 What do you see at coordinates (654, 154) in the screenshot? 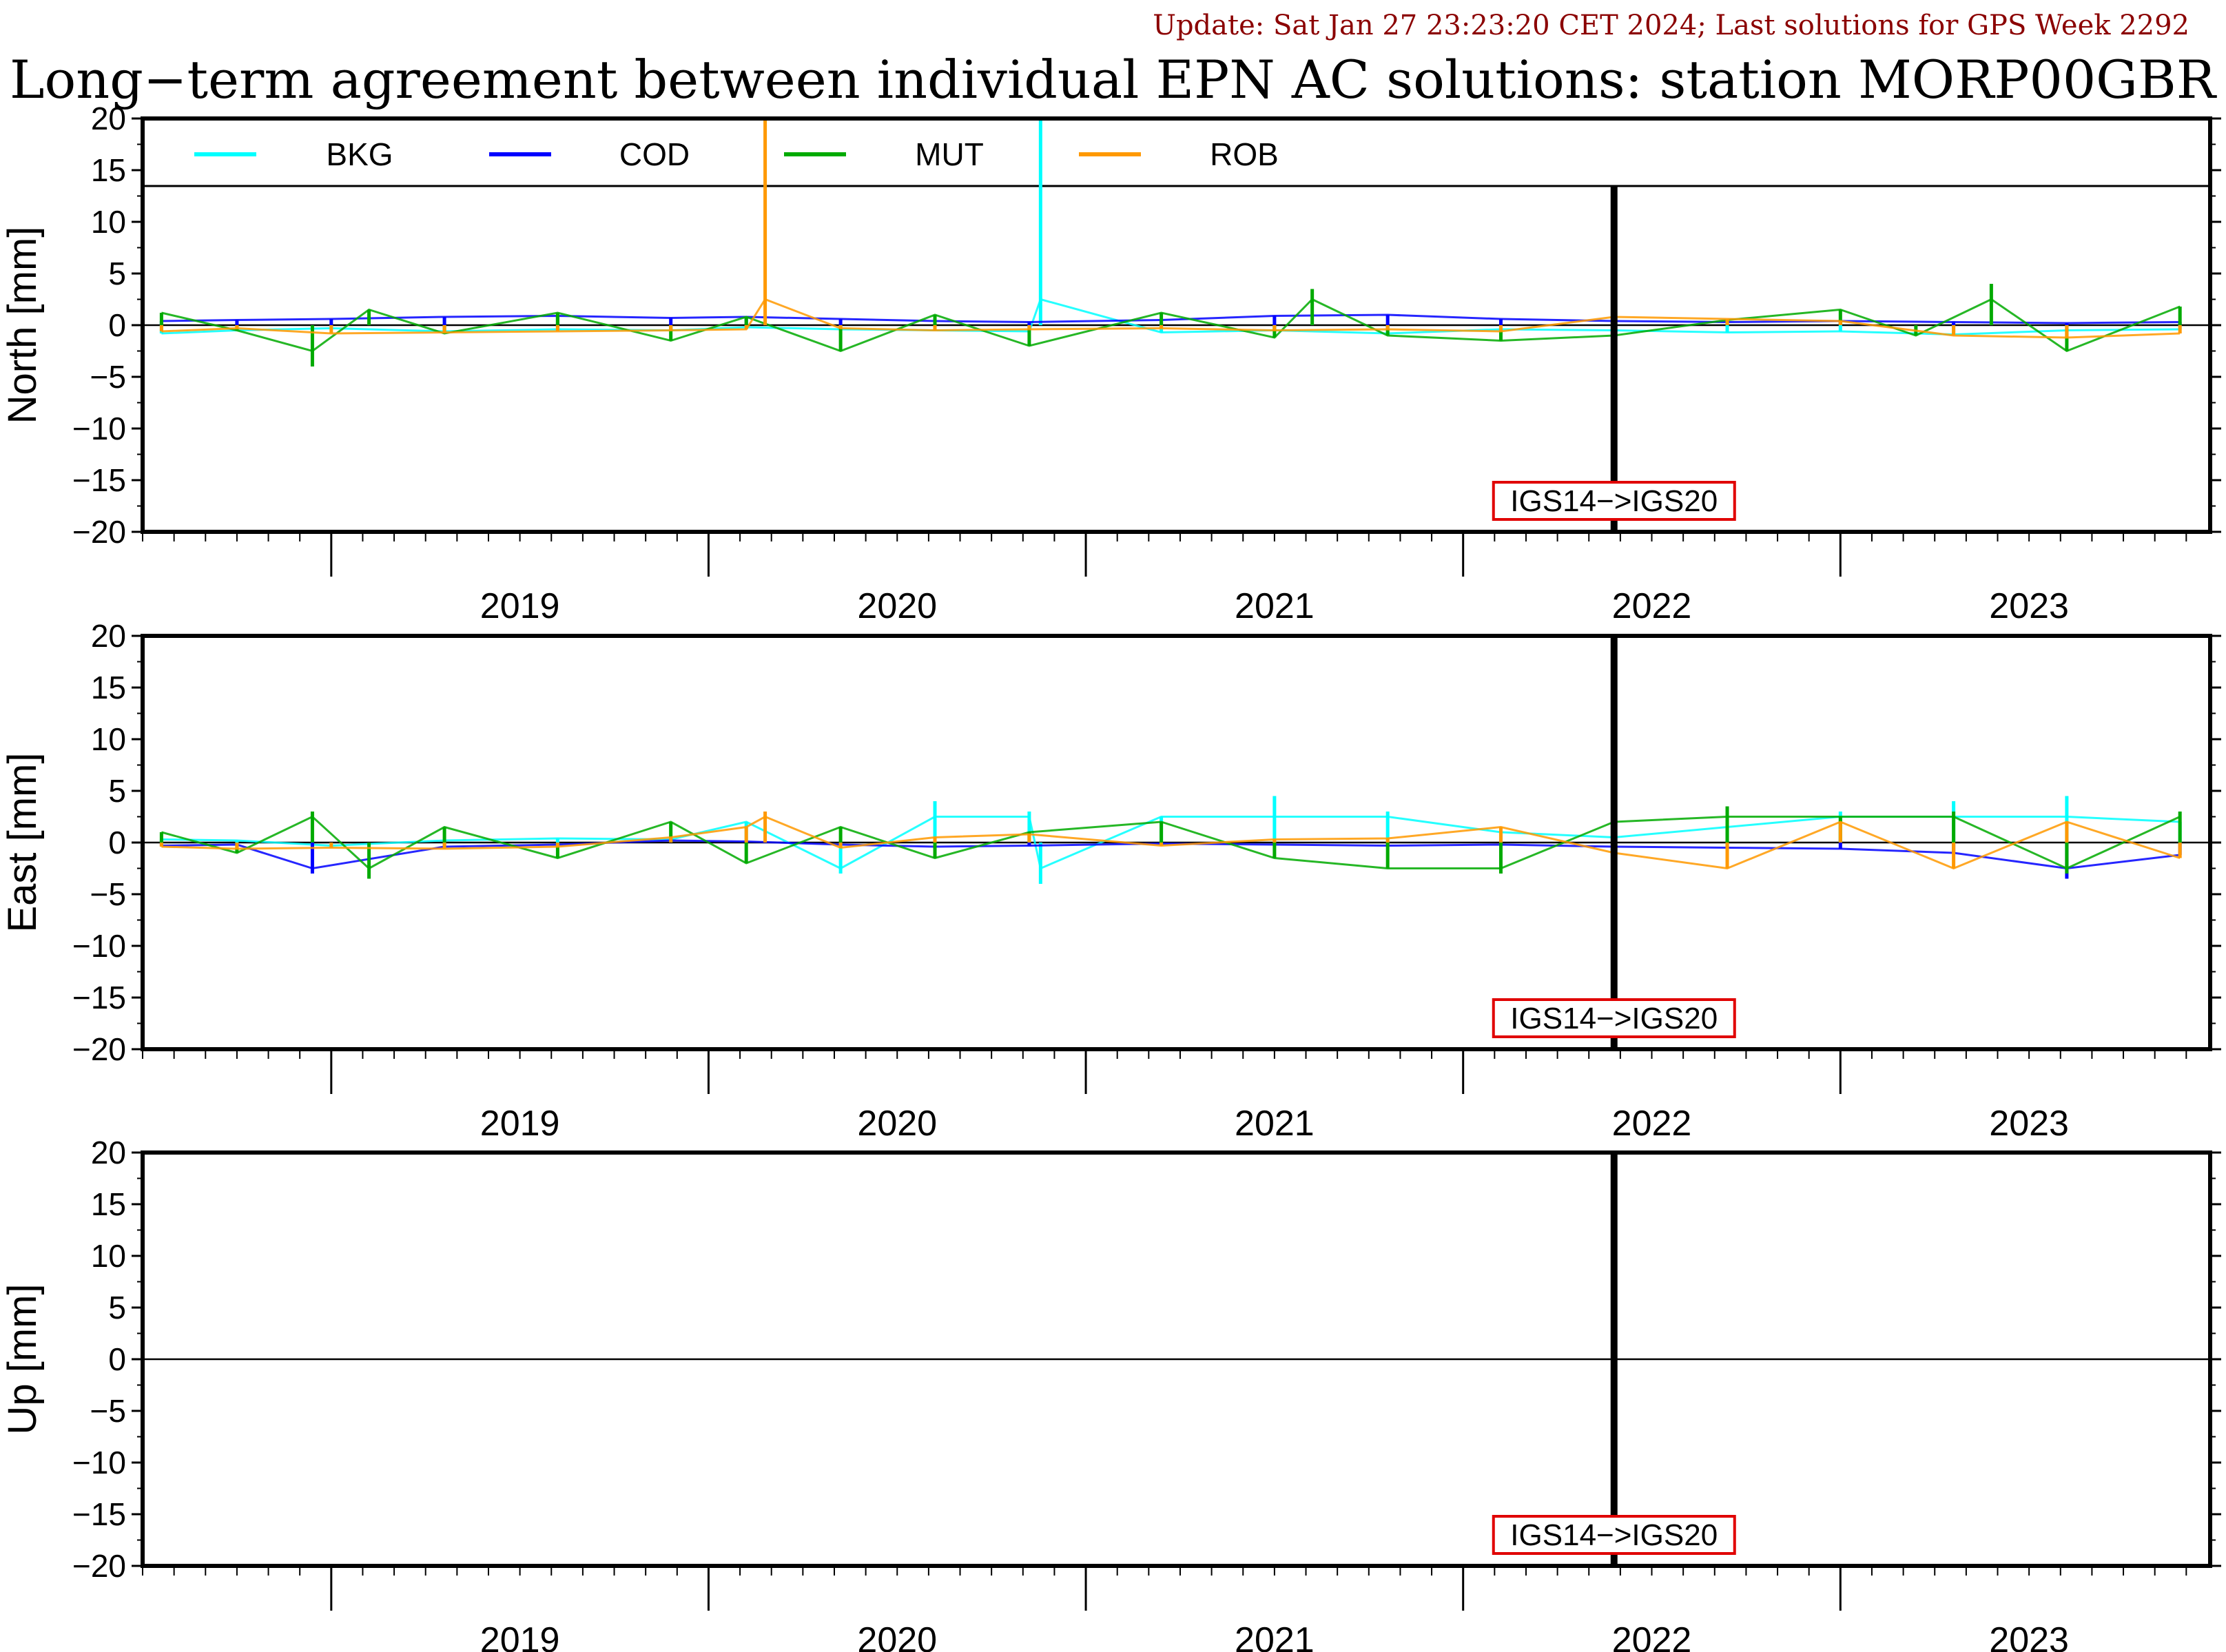
I see `legend-label-cod: COD` at bounding box center [654, 154].